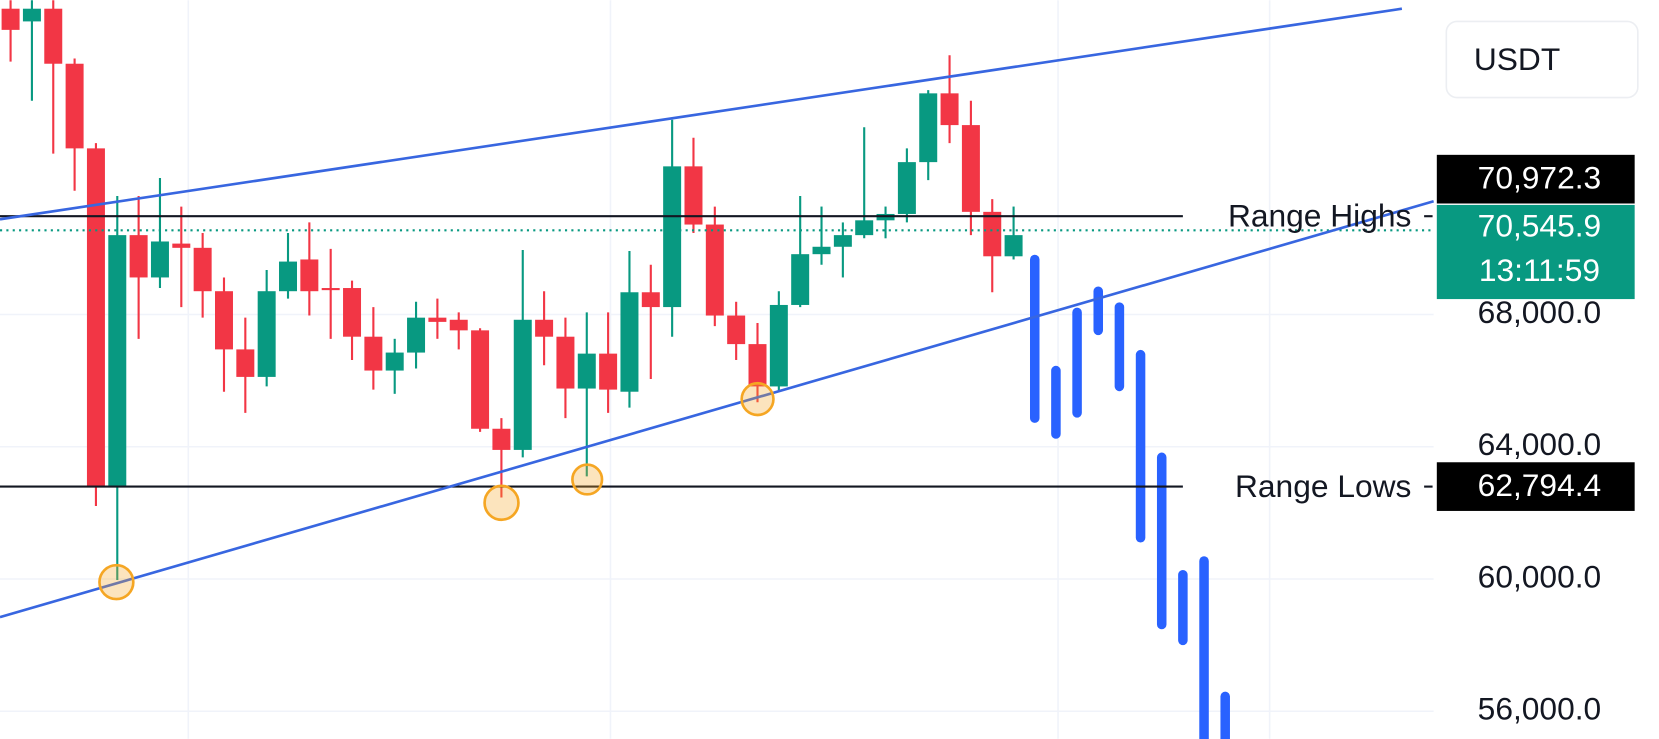 The width and height of the screenshot is (1659, 739). Describe the element at coordinates (436, 491) in the screenshot. I see `low-markers` at that location.